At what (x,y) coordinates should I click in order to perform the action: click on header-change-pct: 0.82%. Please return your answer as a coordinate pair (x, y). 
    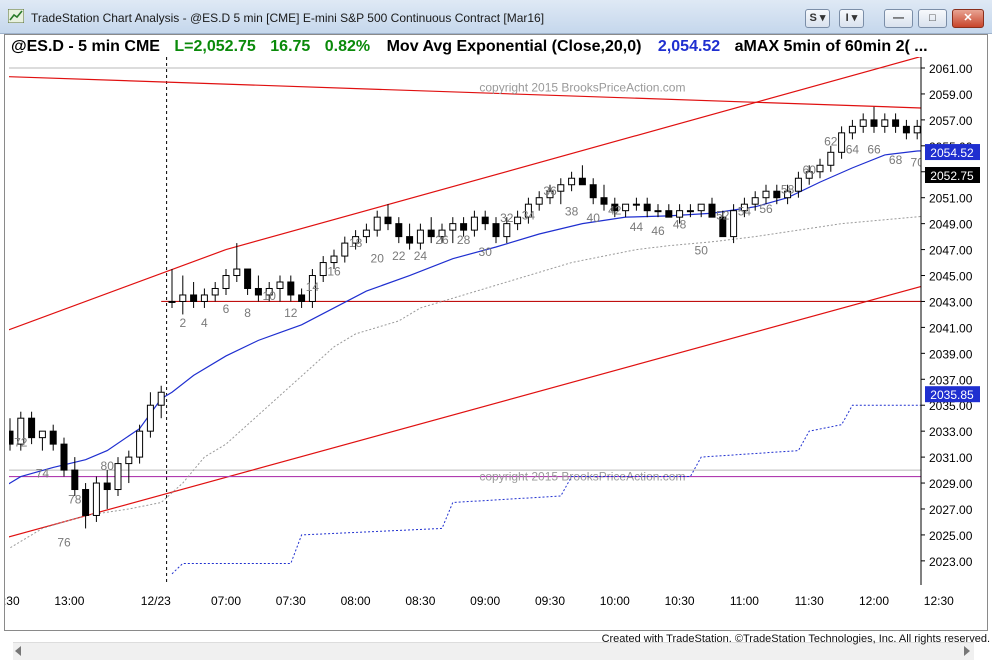
    Looking at the image, I should click on (347, 46).